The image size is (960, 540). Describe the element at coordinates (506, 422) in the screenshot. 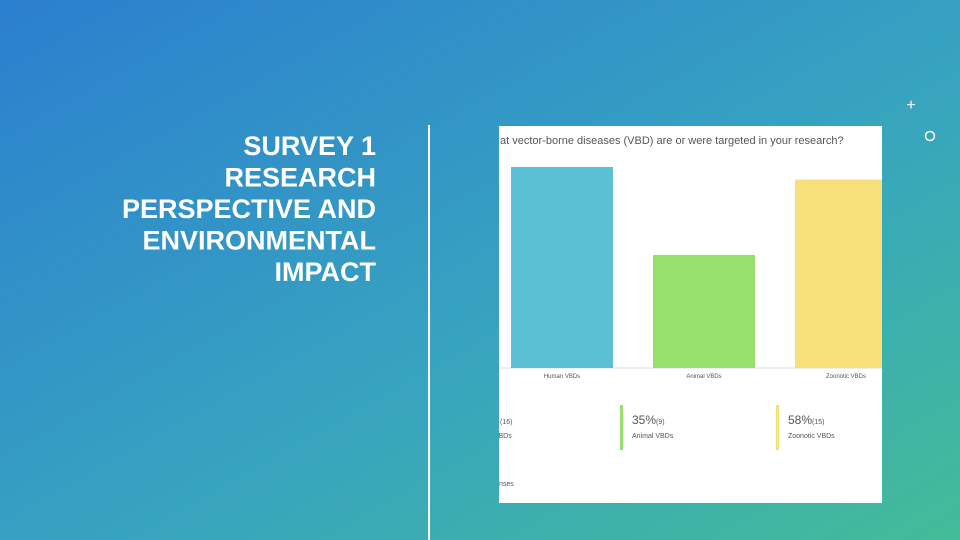

I see `summary-count: (16)` at that location.